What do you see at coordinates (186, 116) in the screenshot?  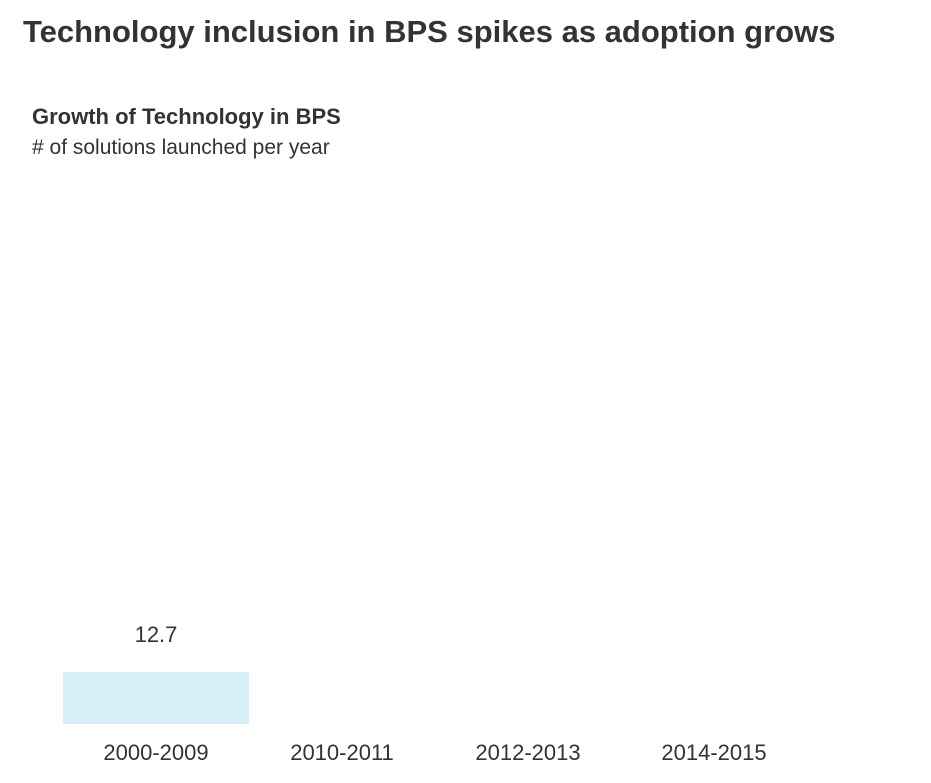 I see `chart-title: Growth of Technology in BPS` at bounding box center [186, 116].